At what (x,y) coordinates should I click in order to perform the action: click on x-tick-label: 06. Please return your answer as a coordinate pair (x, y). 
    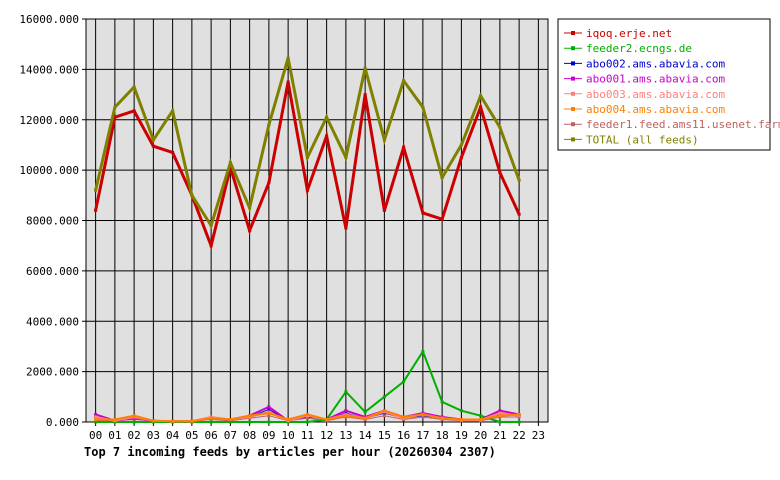
    Looking at the image, I should click on (211, 435).